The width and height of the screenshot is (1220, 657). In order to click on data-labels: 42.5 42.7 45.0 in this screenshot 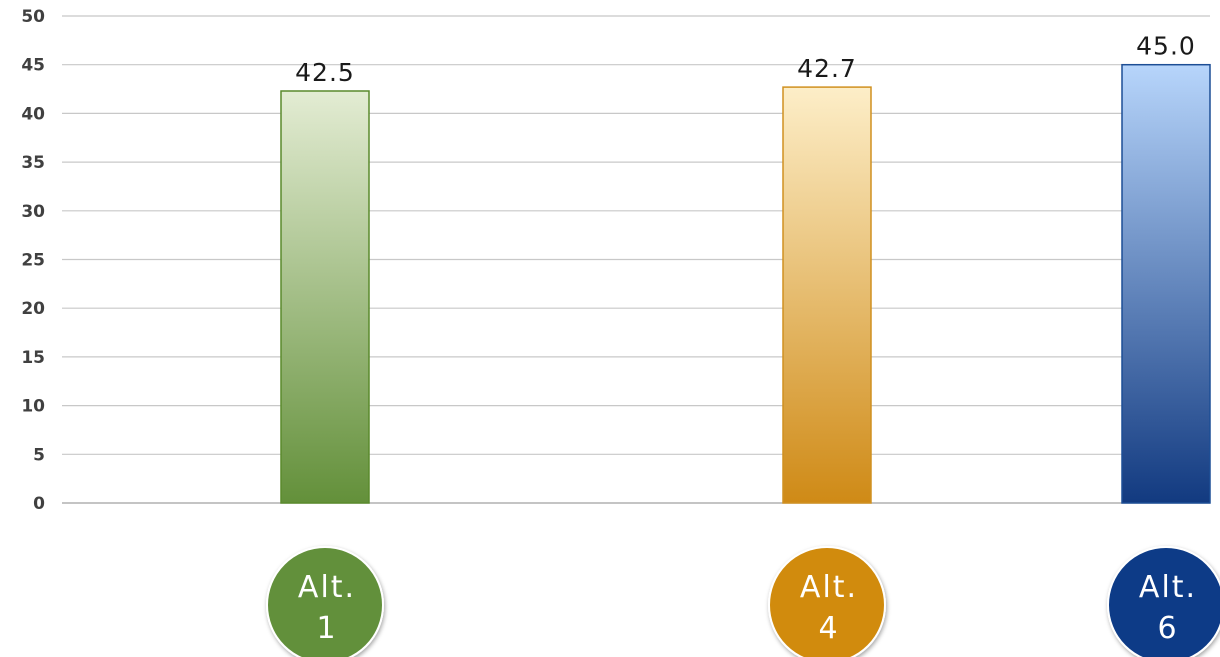, I will do `click(745, 59)`.